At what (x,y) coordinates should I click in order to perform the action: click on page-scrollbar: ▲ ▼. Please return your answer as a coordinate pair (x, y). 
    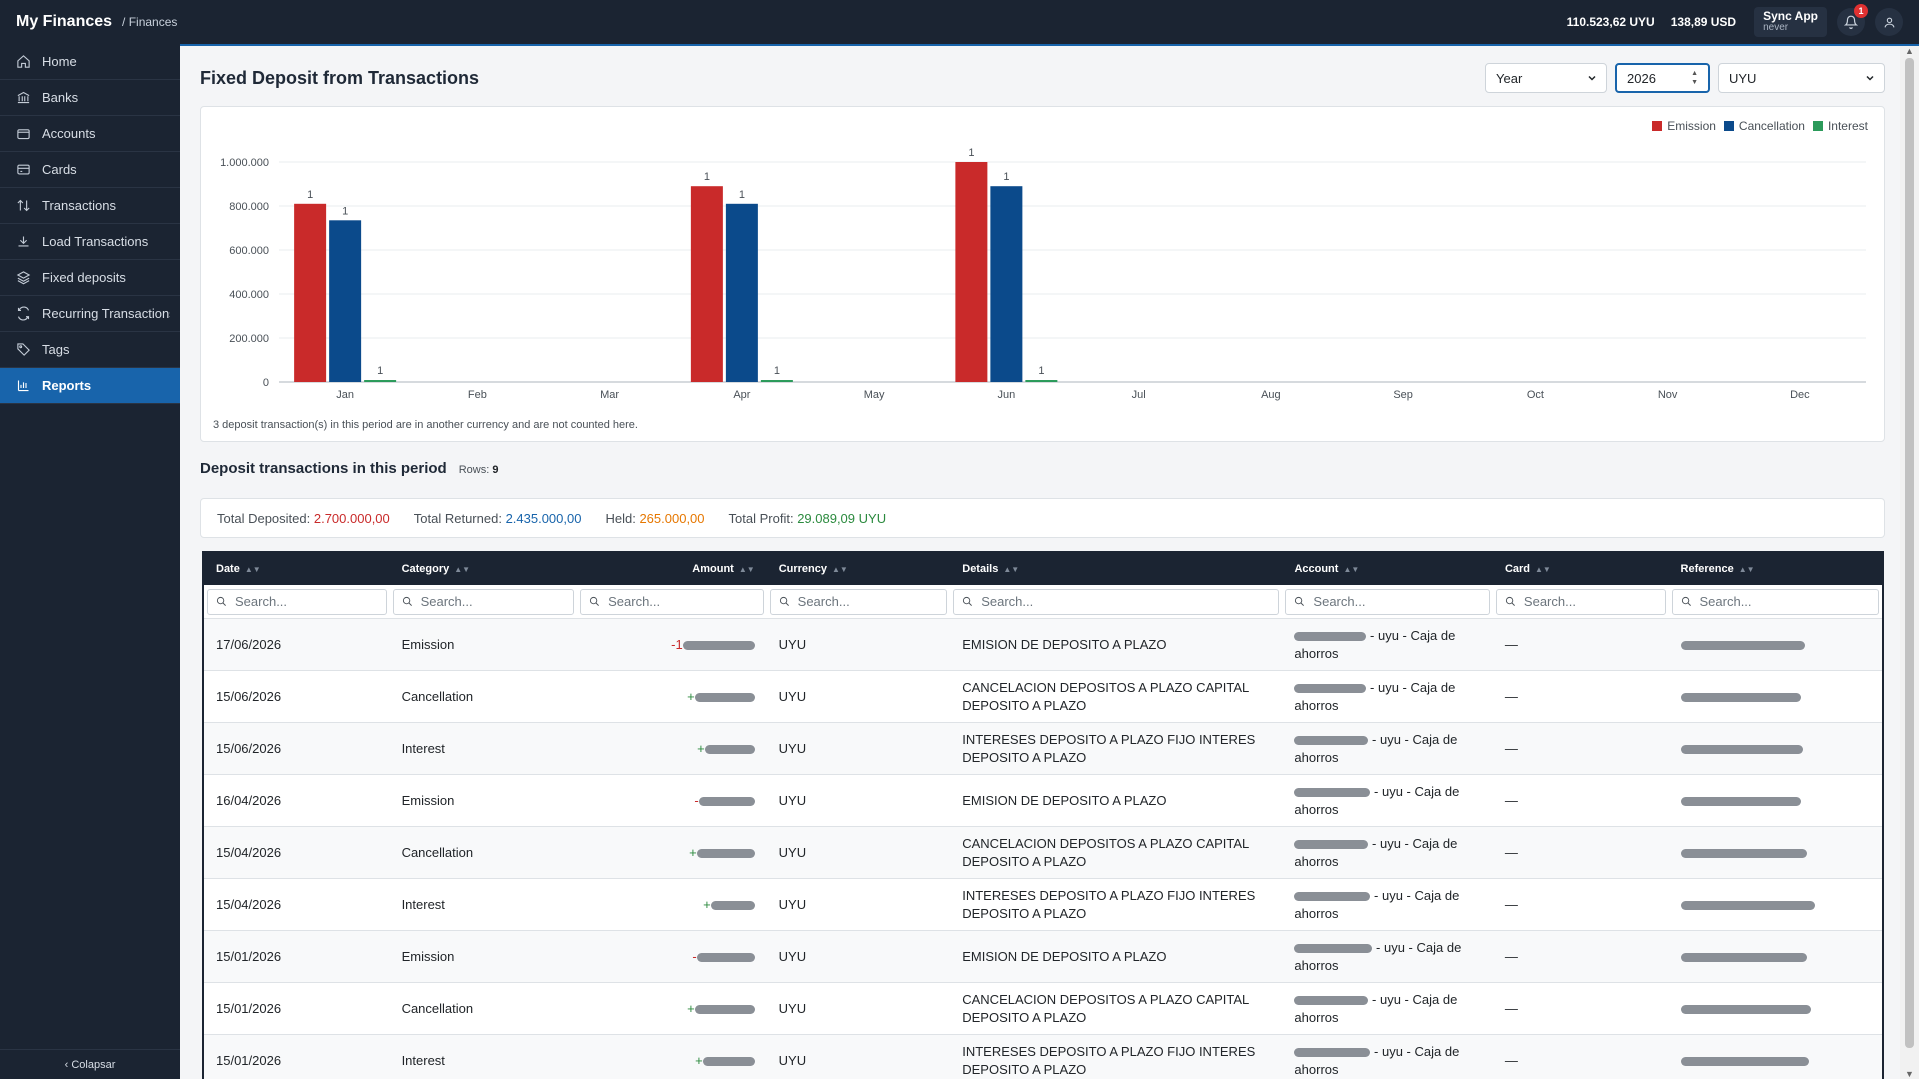
    Looking at the image, I should click on (1909, 562).